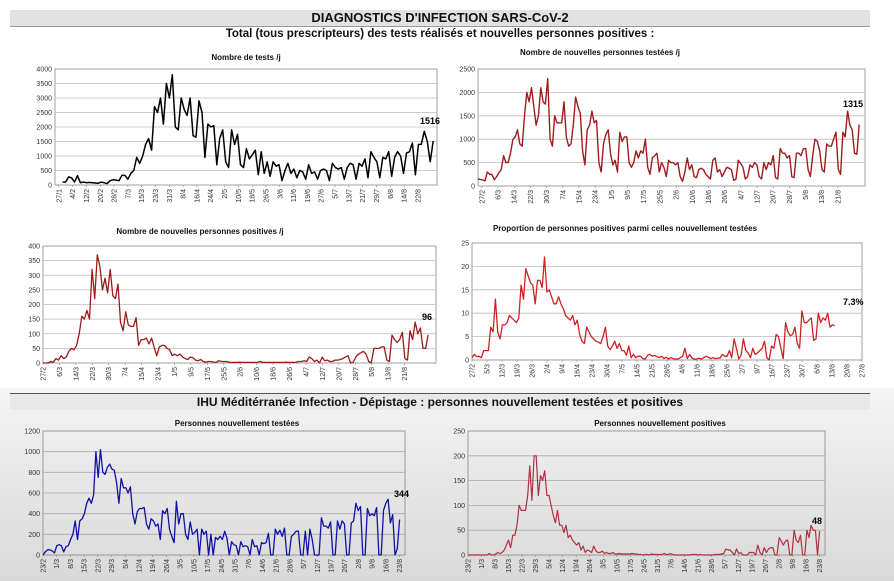 This screenshot has height=581, width=894. Describe the element at coordinates (427, 317) in the screenshot. I see `last-value-label: 96` at that location.